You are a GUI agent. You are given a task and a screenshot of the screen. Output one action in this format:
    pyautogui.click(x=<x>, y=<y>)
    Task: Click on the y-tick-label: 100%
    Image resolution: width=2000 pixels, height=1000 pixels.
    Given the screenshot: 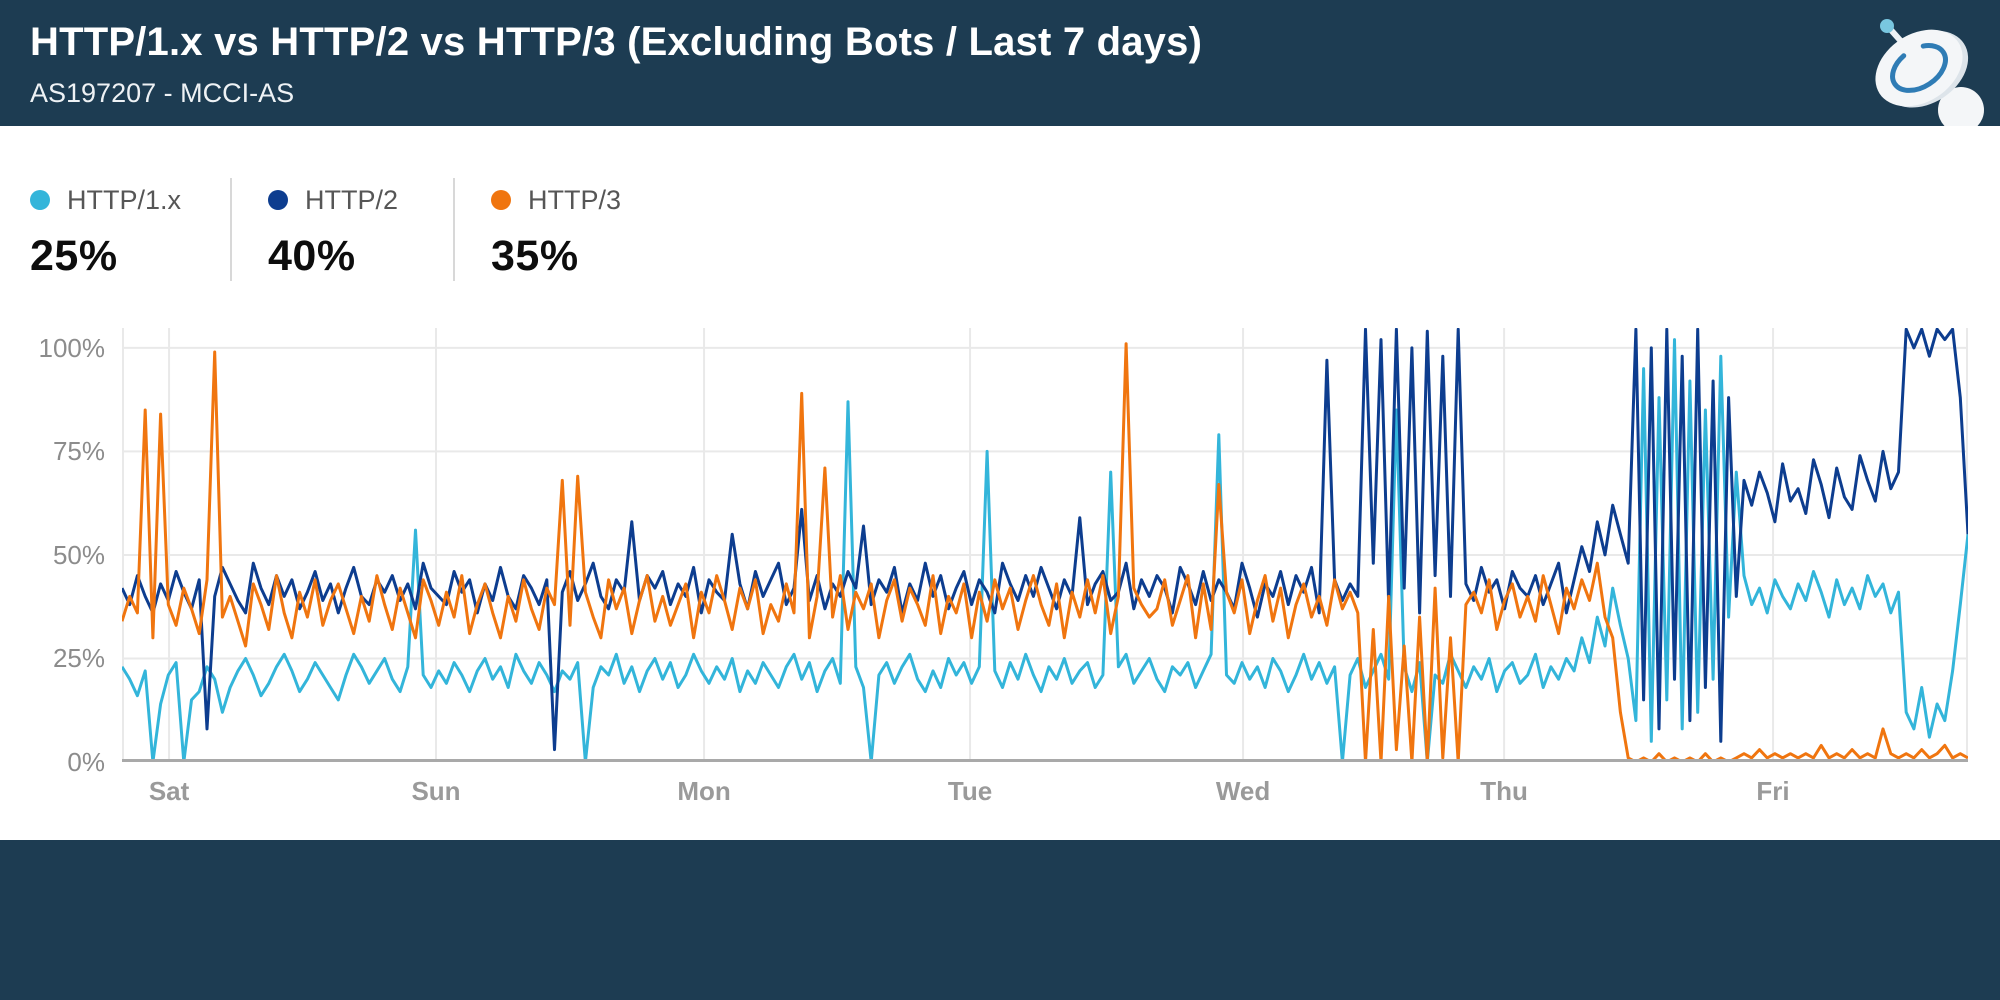 What is the action you would take?
    pyautogui.click(x=72, y=347)
    